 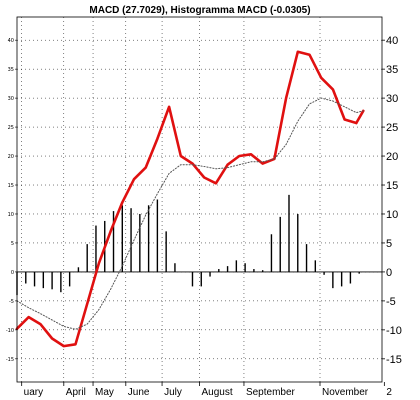 What do you see at coordinates (11, 215) in the screenshot?
I see `y-tick-label-left: 10` at bounding box center [11, 215].